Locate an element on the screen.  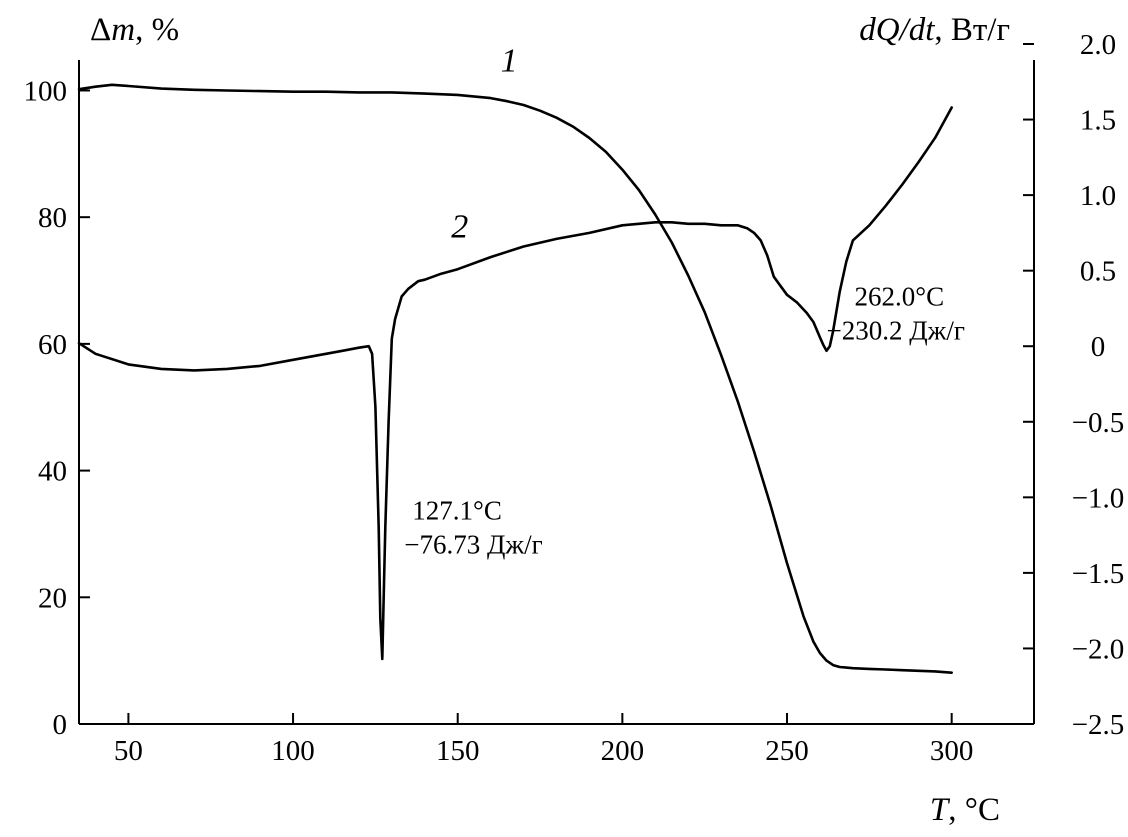
x-tick-label: 250 is located at coordinates (787, 751).